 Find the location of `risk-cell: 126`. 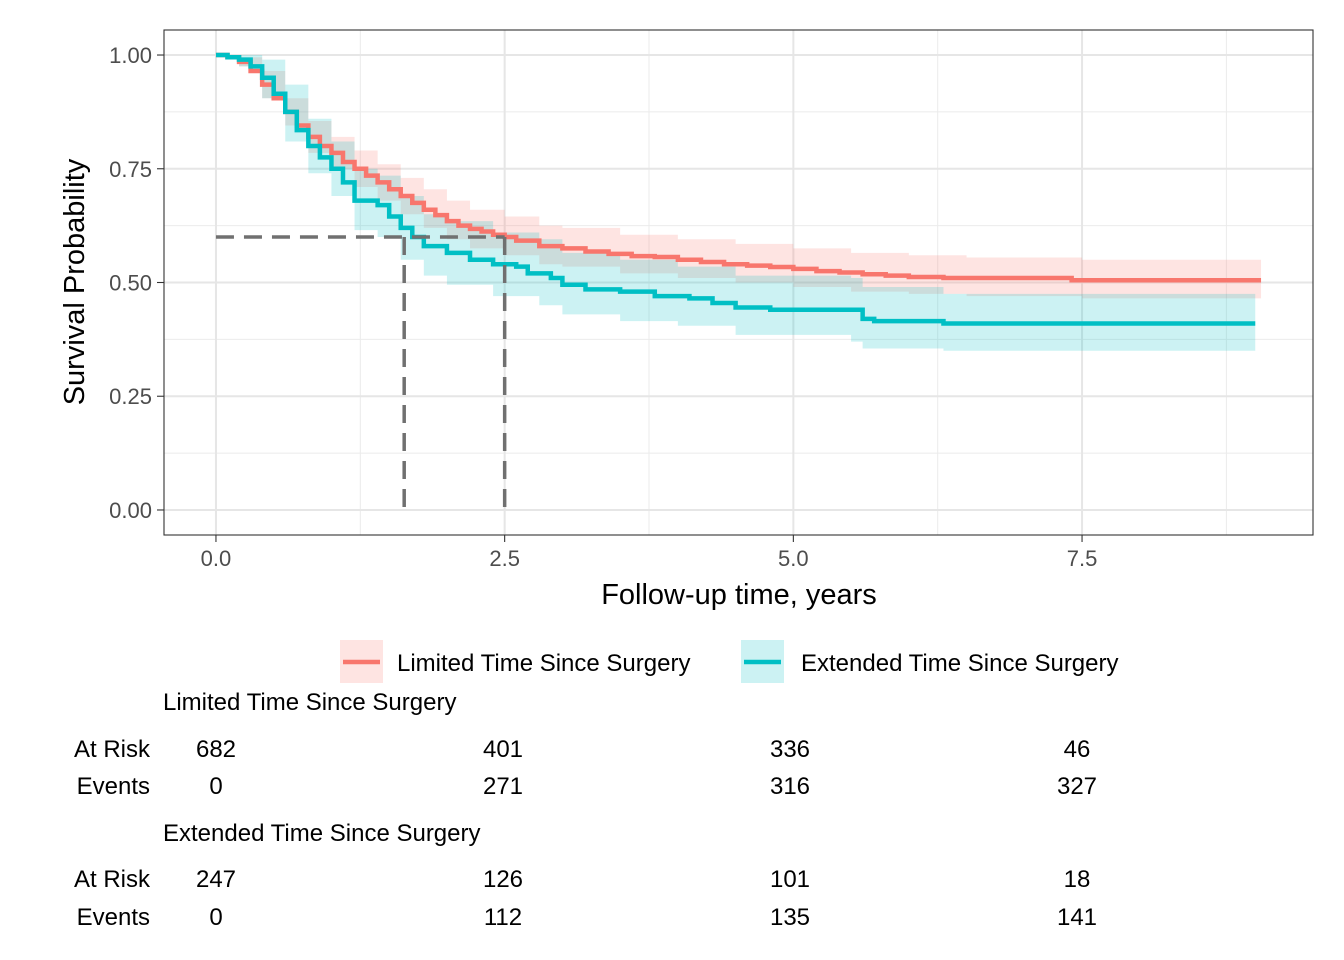

risk-cell: 126 is located at coordinates (503, 879).